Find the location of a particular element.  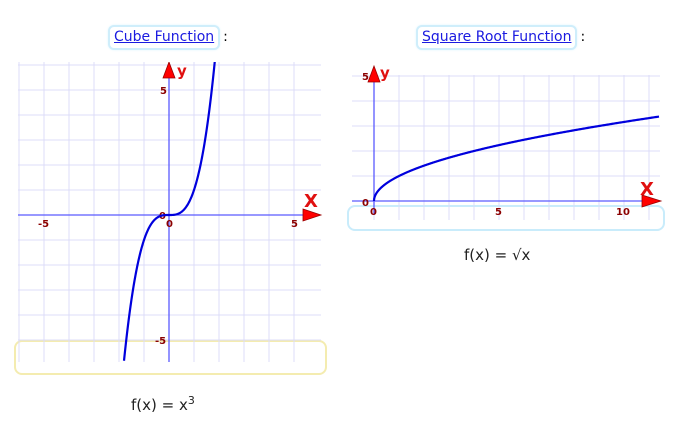

sqrt-graph-frame is located at coordinates (506, 218).